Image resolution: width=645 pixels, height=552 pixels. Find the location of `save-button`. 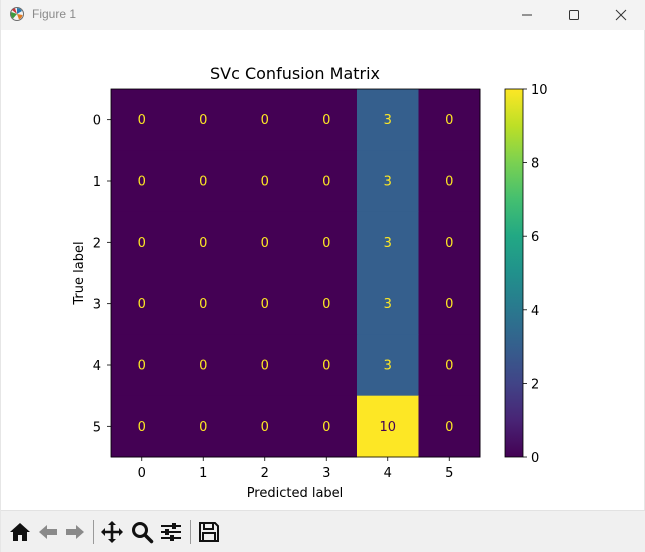

save-button is located at coordinates (209, 532).